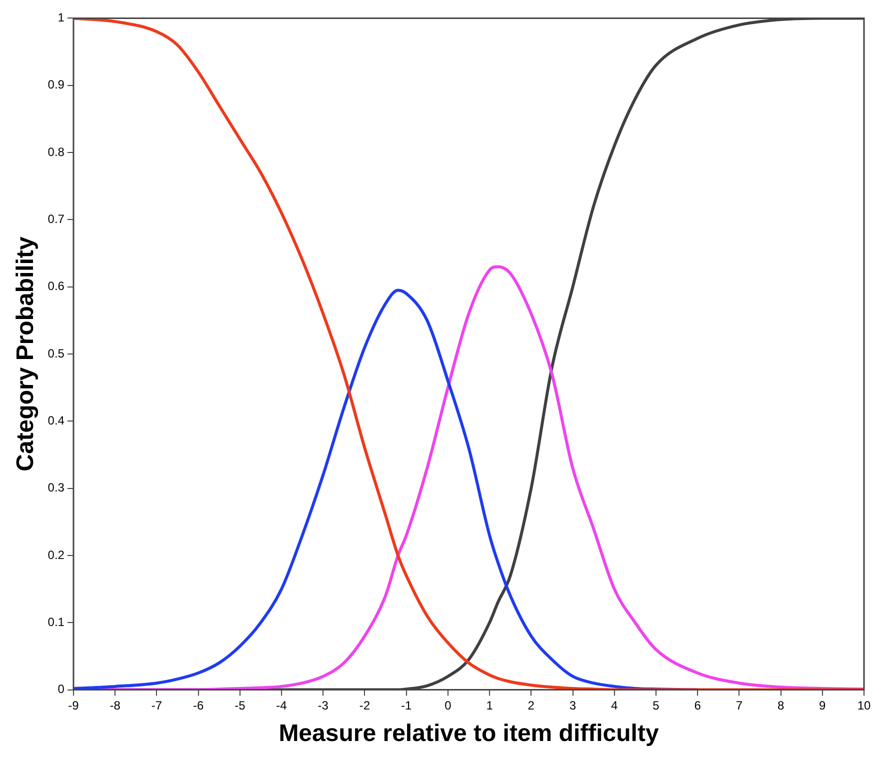 The image size is (888, 765). Describe the element at coordinates (323, 705) in the screenshot. I see `x-tick-label: -3` at that location.